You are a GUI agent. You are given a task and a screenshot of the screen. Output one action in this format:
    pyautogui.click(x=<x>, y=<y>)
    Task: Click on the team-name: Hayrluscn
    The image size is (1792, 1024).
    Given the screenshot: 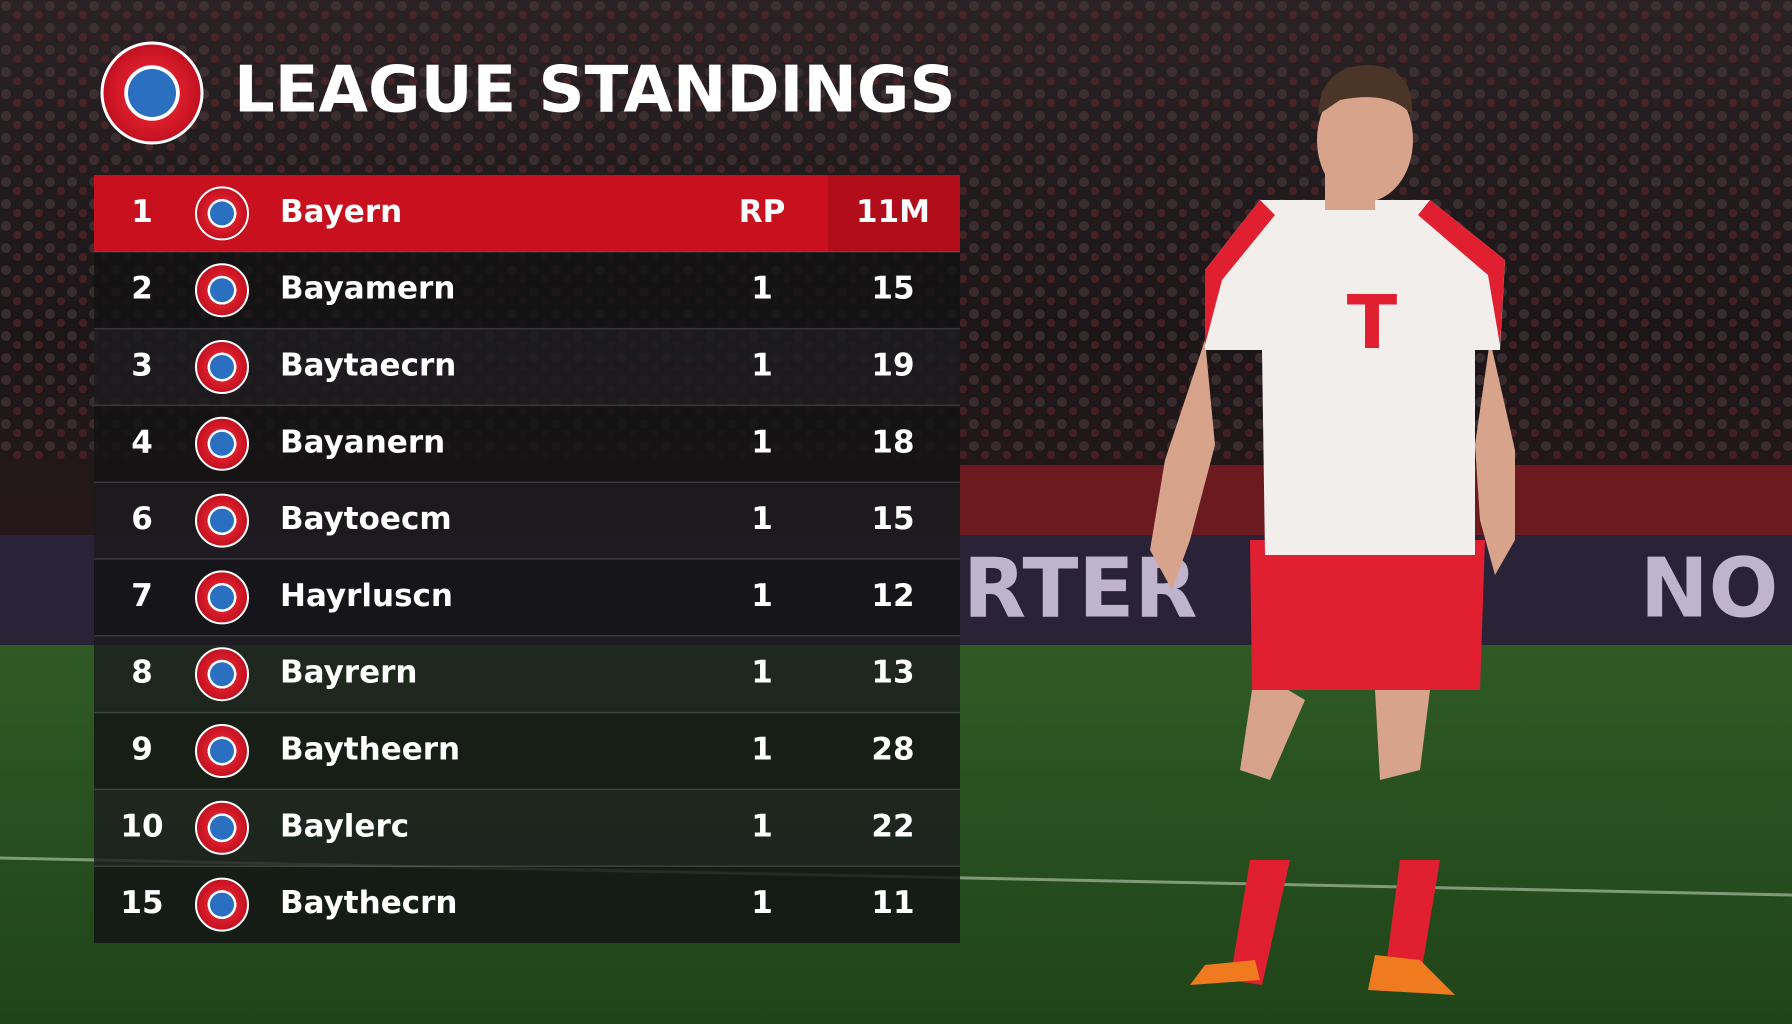 What is the action you would take?
    pyautogui.click(x=366, y=596)
    